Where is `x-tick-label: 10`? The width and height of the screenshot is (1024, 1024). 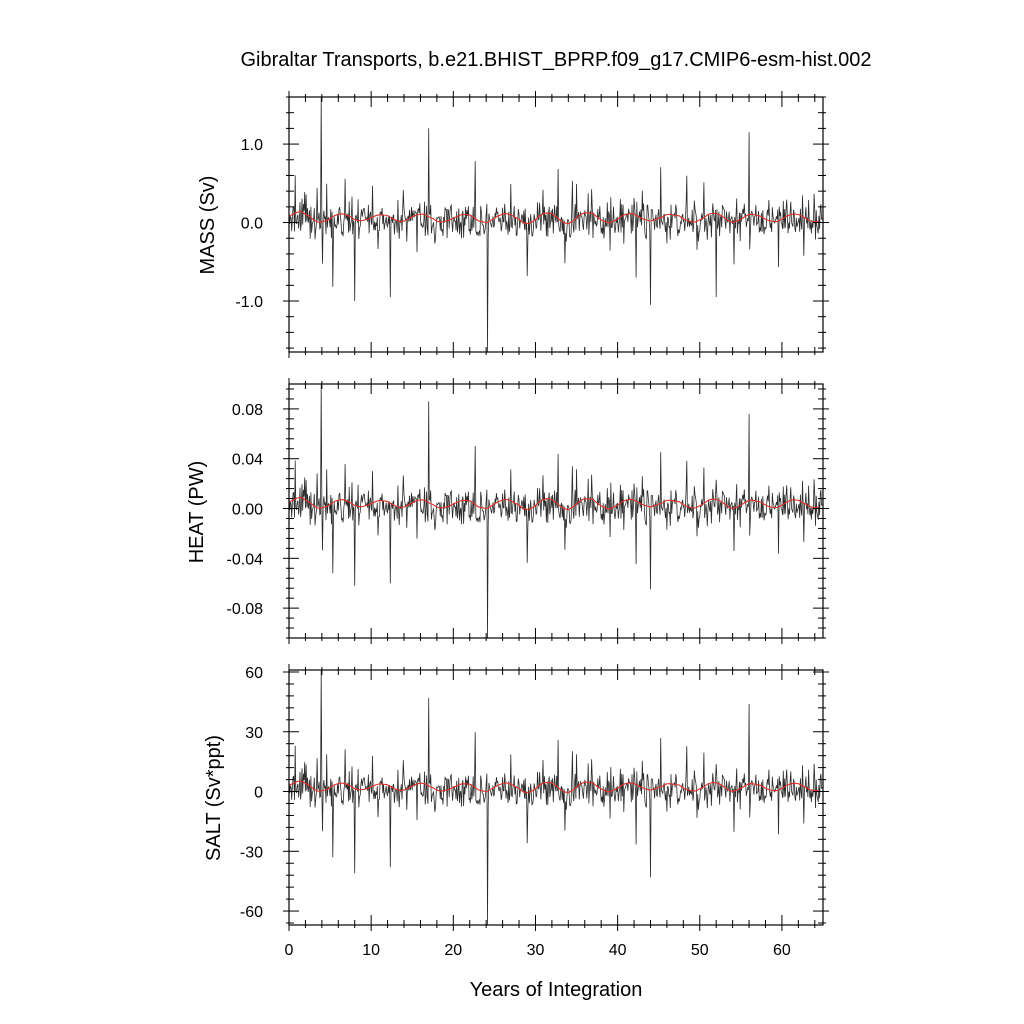 x-tick-label: 10 is located at coordinates (371, 950).